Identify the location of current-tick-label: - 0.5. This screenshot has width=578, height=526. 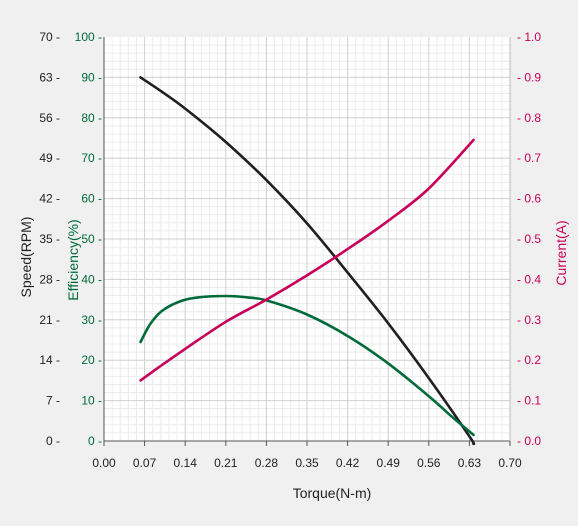
(529, 239).